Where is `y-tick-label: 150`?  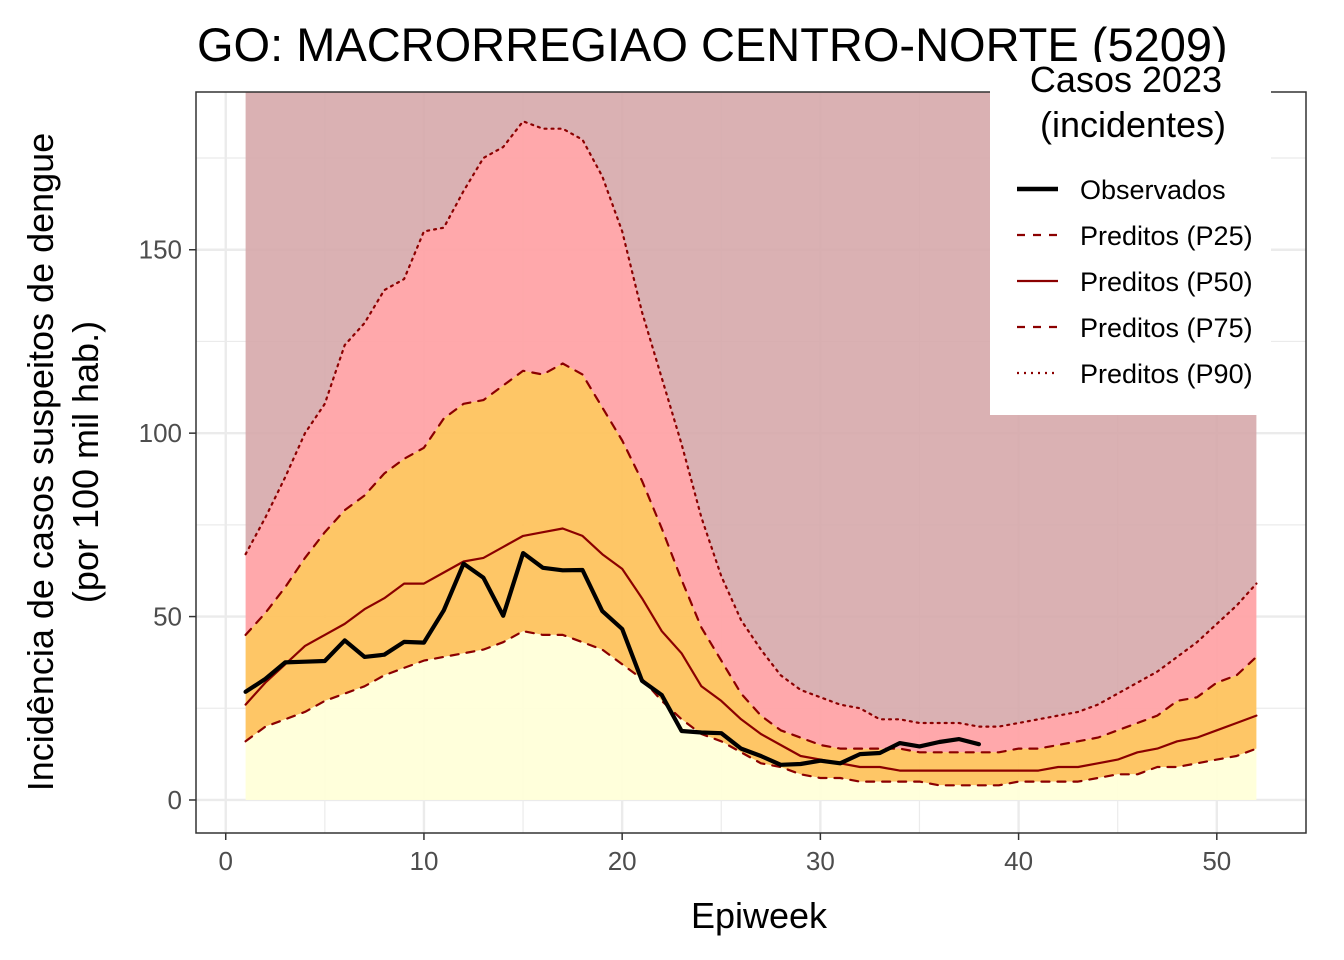
y-tick-label: 150 is located at coordinates (160, 250).